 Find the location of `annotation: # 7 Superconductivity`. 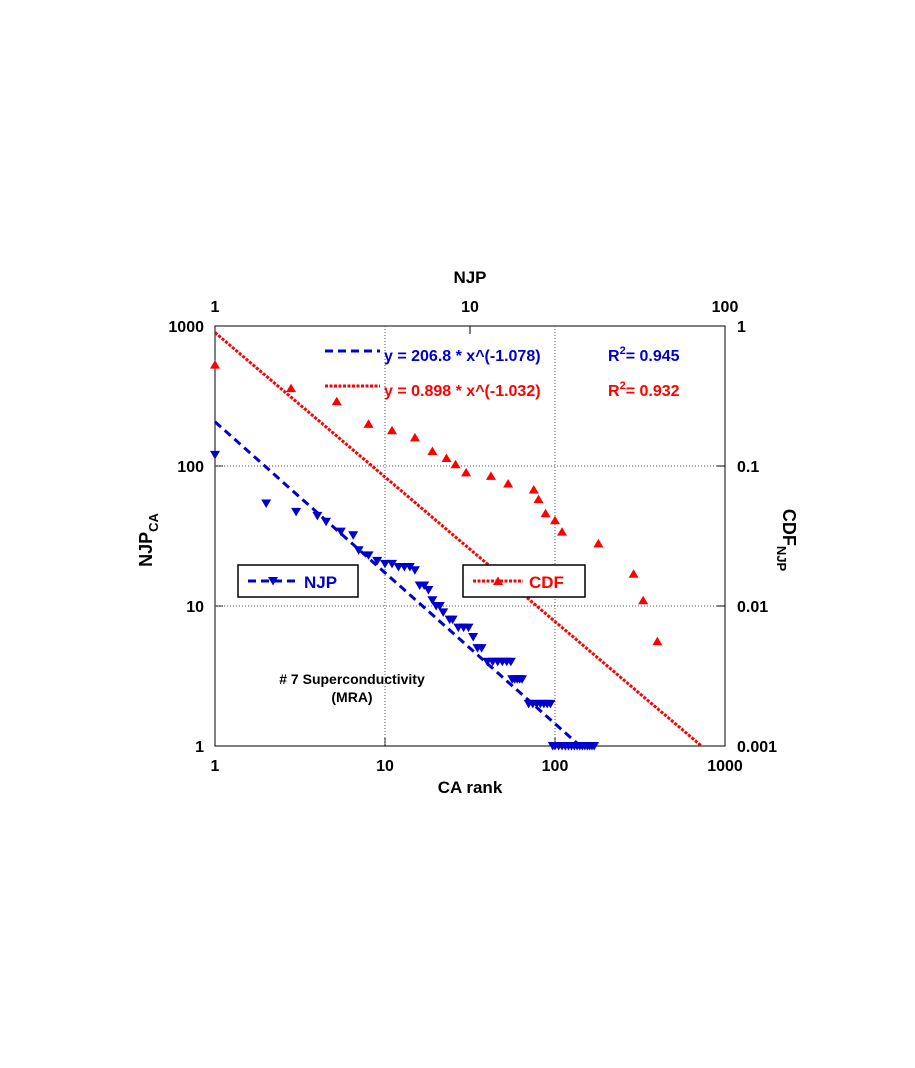

annotation: # 7 Superconductivity is located at coordinates (352, 679).